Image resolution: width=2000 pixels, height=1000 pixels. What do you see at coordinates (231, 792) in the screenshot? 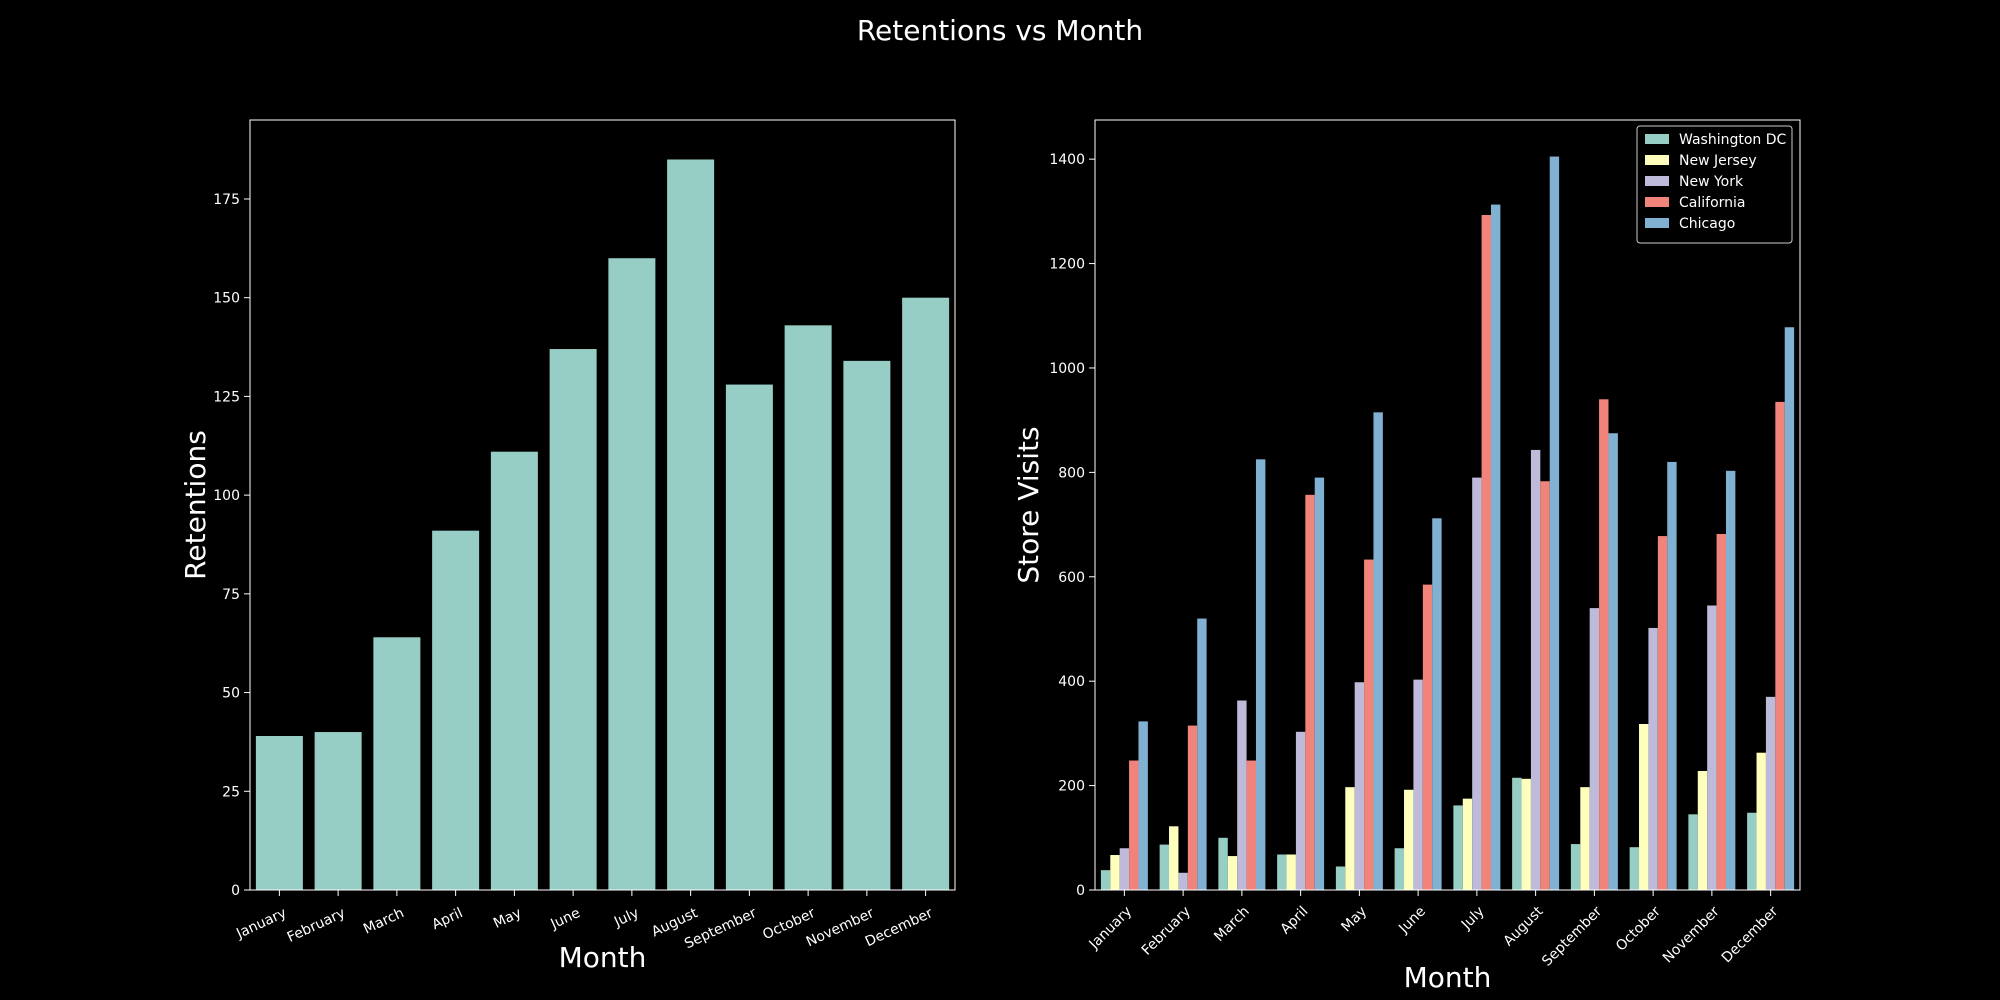
I see `y-tick-label: 25` at bounding box center [231, 792].